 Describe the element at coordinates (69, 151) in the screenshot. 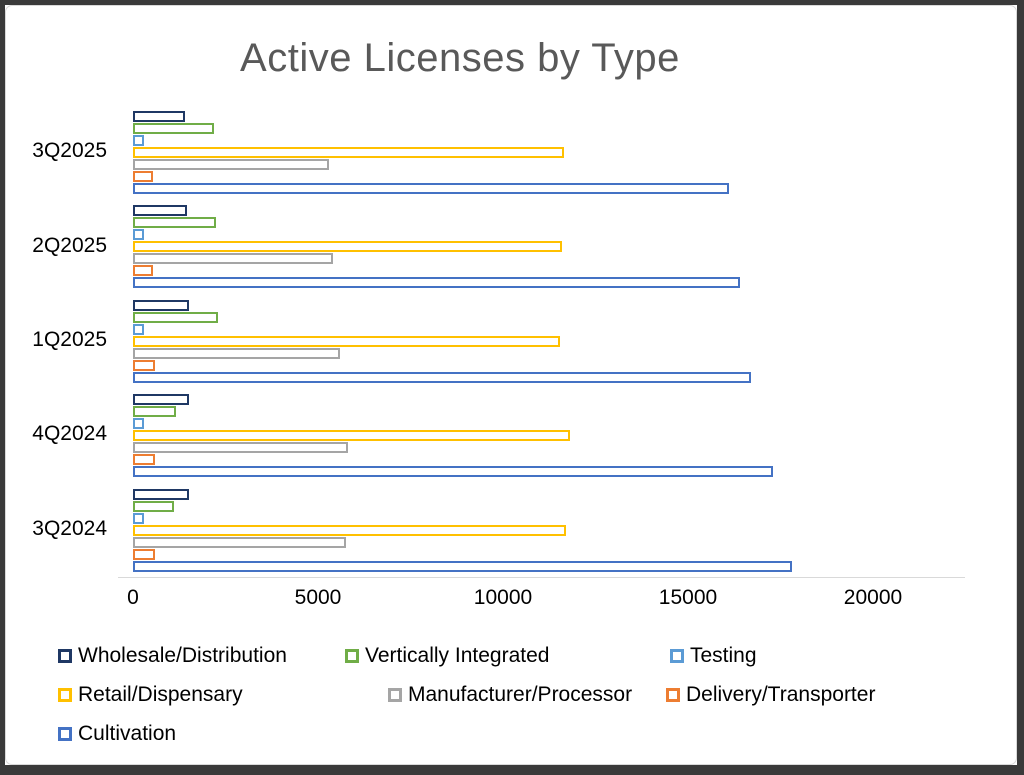

I see `y-axis-category-label: 3Q2025` at that location.